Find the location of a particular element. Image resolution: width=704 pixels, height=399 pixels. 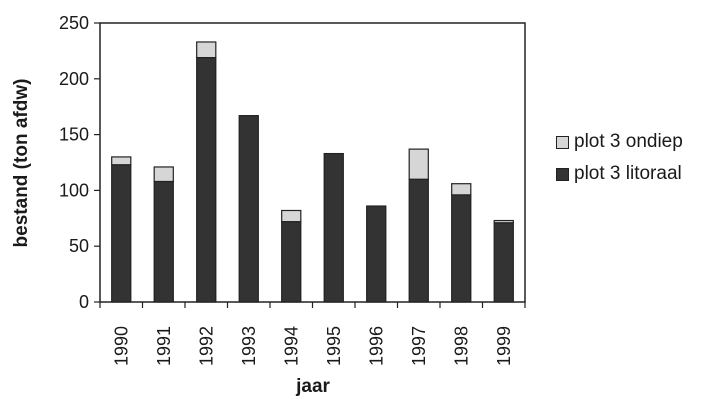

y-tick-label: 250 is located at coordinates (74, 23).